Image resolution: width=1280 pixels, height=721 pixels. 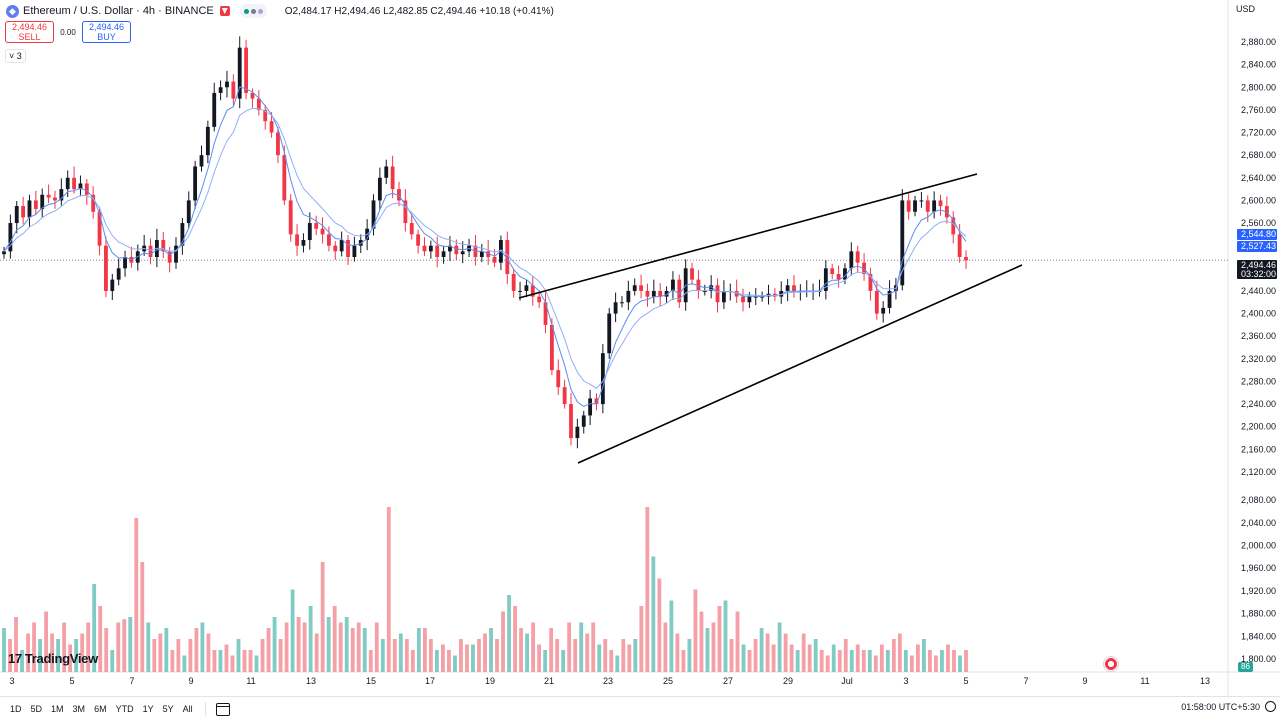 What do you see at coordinates (1258, 42) in the screenshot?
I see `price-tick-label: 2,880.00` at bounding box center [1258, 42].